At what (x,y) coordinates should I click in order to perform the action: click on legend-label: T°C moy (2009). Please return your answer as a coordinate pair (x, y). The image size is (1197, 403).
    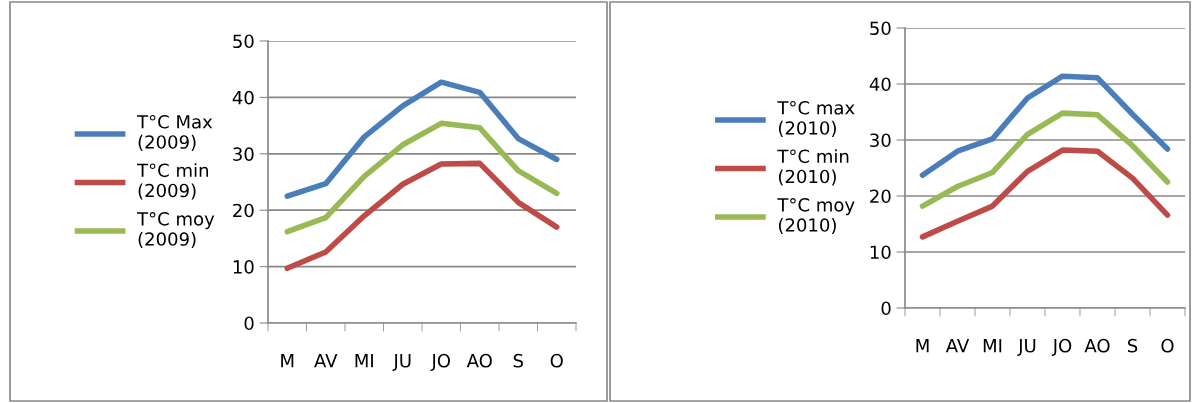
    Looking at the image, I should click on (176, 230).